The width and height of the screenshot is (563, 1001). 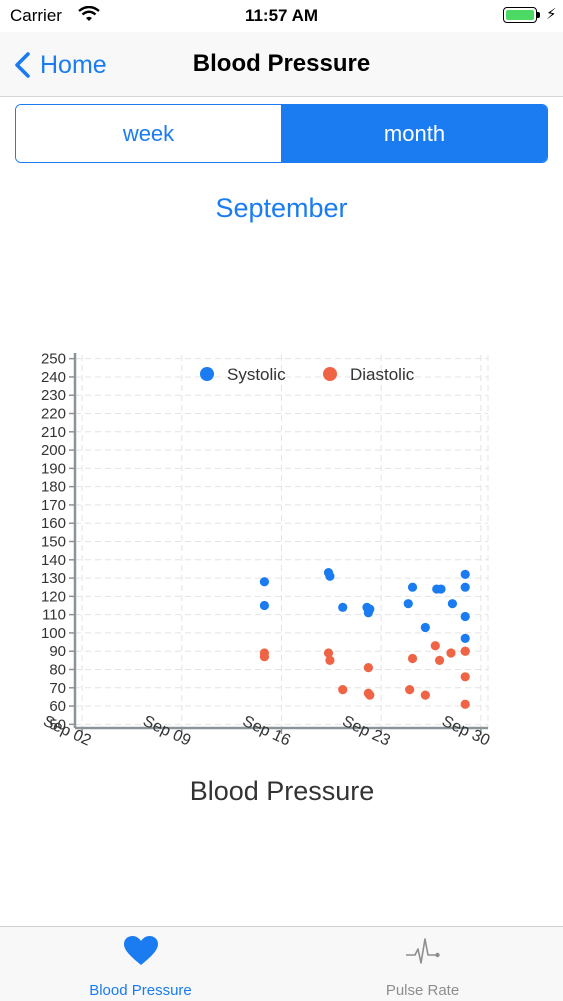 I want to click on systolic-legend-marker, so click(x=207, y=374).